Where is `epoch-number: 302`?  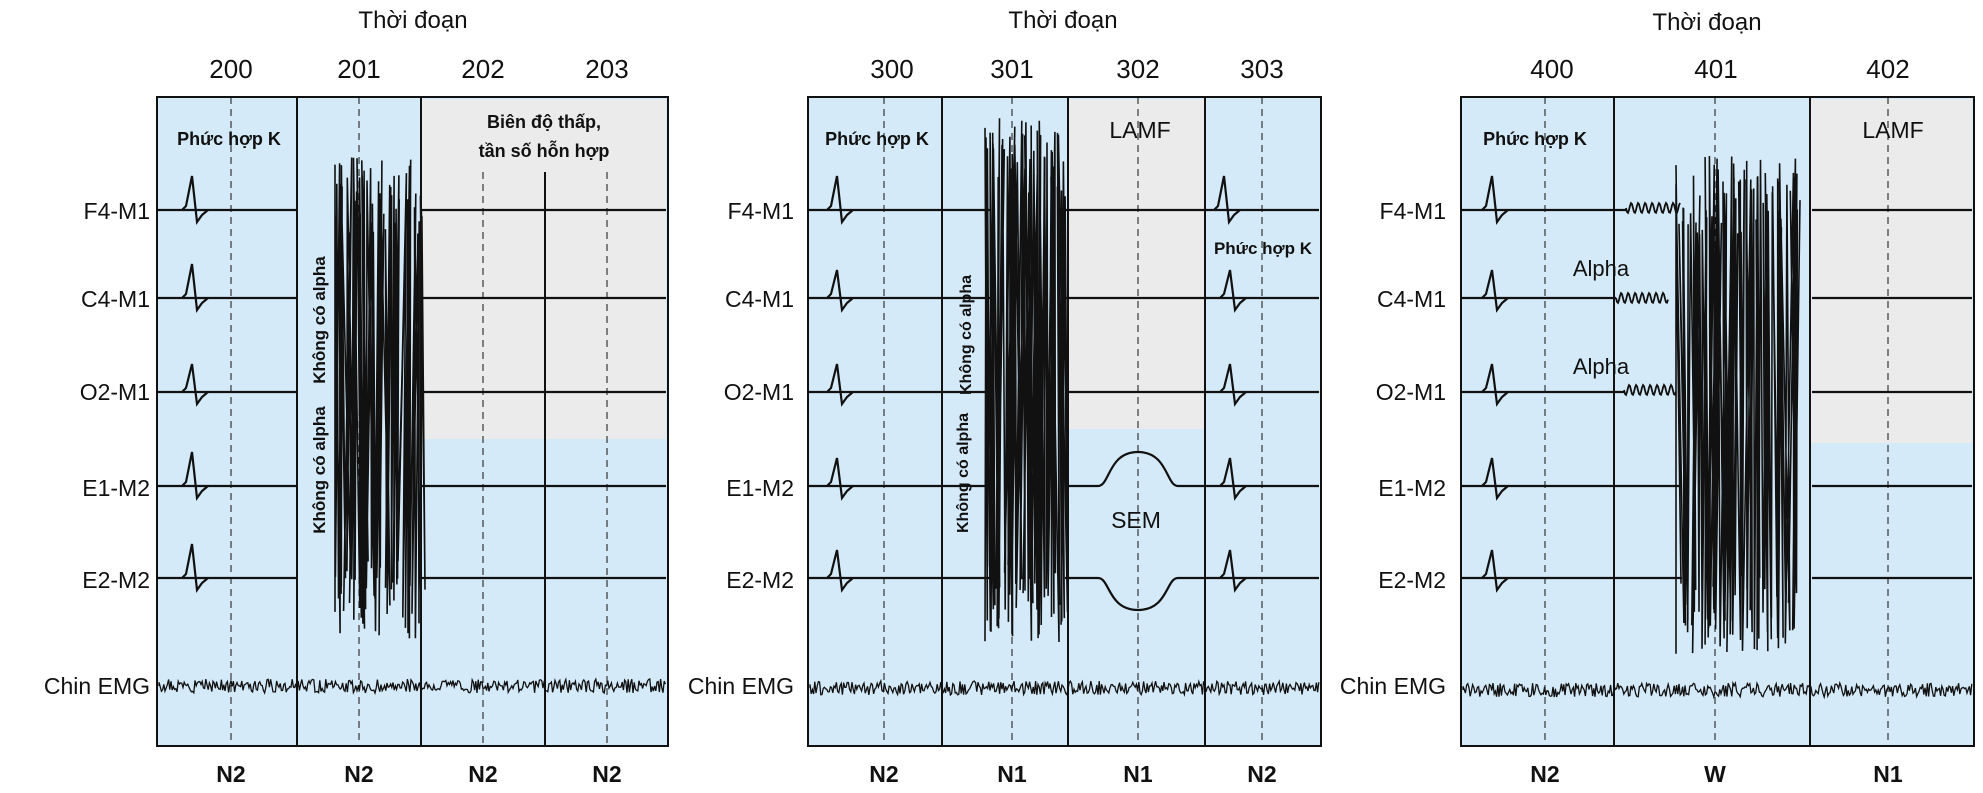
epoch-number: 302 is located at coordinates (1137, 69).